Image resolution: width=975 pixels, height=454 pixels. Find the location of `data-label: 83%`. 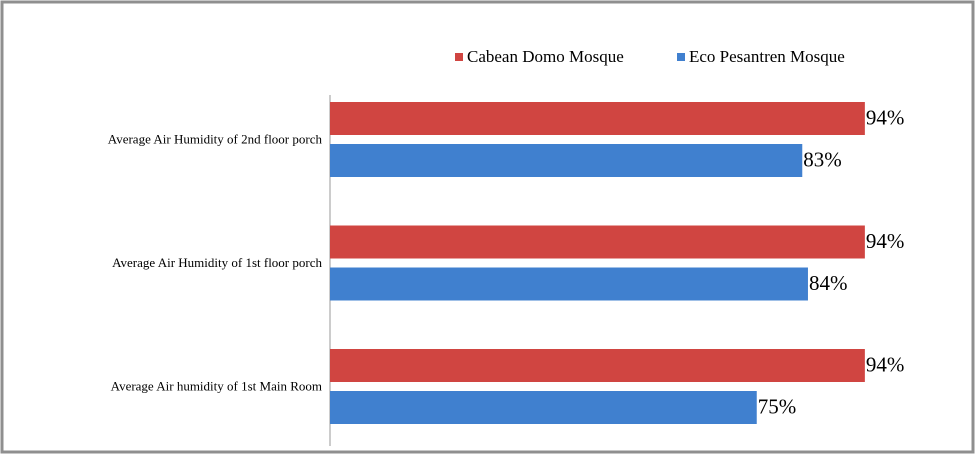

data-label: 83% is located at coordinates (822, 159).